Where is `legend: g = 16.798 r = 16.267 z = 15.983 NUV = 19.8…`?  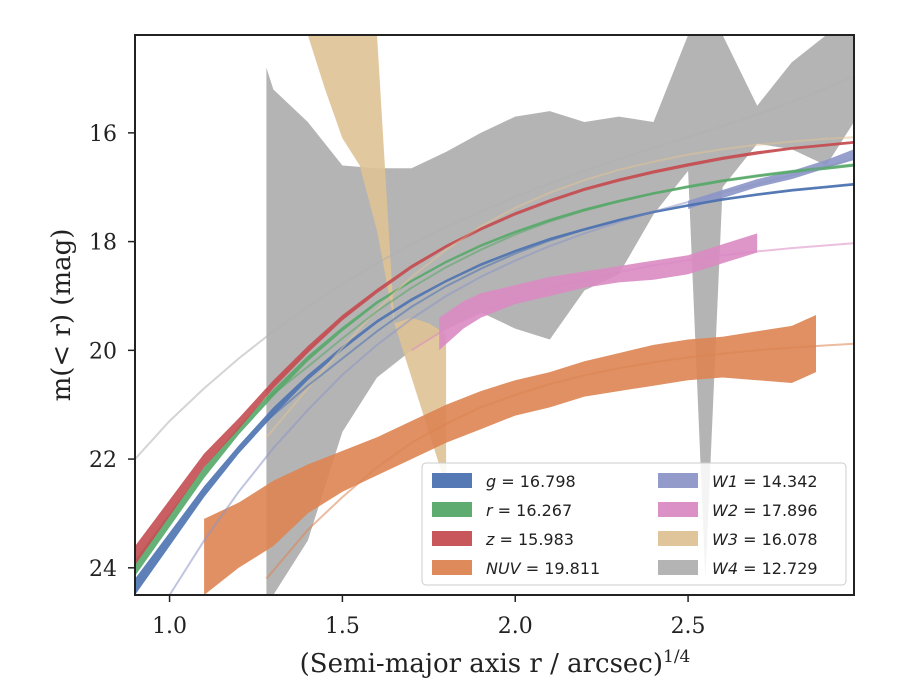 legend: g = 16.798 r = 16.267 z = 15.983 NUV = 19.8… is located at coordinates (634, 524).